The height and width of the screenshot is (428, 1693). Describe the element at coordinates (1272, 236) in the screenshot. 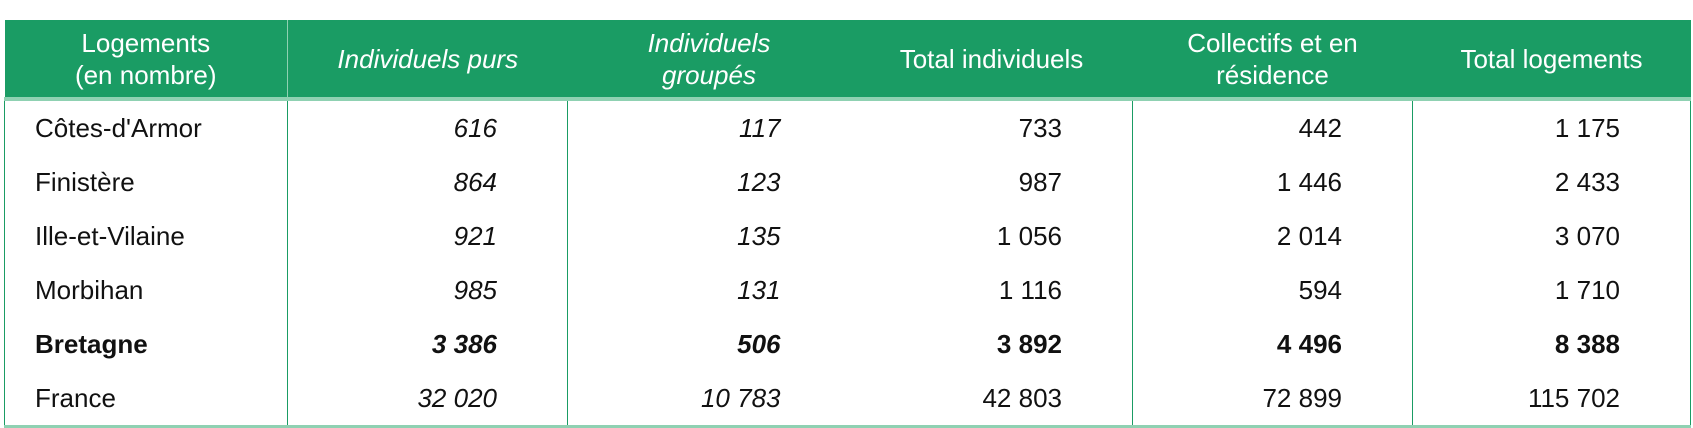

I see `cell-collectifs: 2 014` at that location.